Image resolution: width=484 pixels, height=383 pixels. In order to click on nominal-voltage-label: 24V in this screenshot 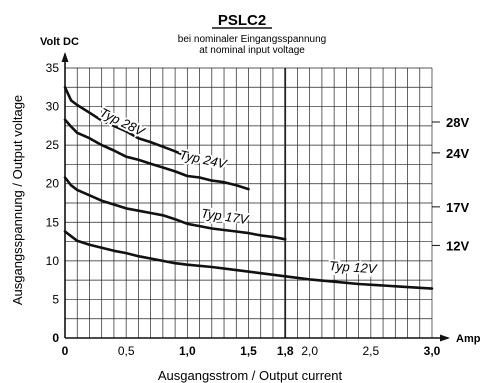, I will do `click(457, 153)`.